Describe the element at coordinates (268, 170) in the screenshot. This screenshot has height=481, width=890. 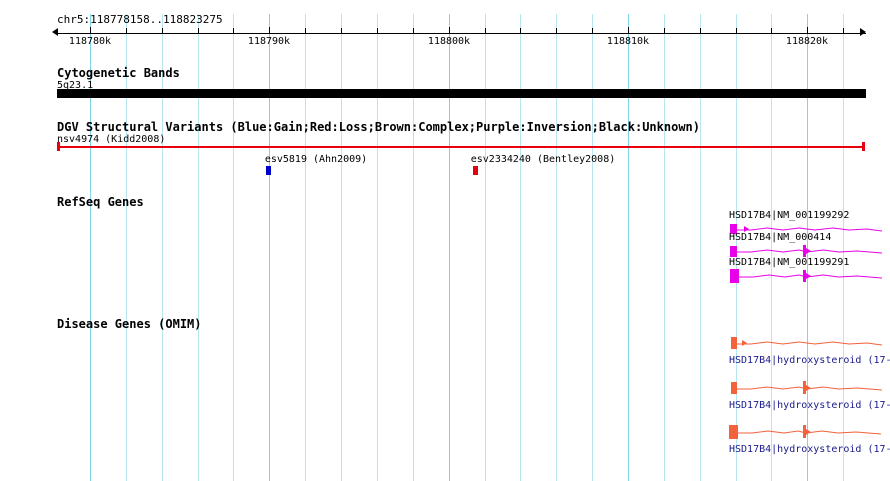
I see `variant-marker-esv5819` at that location.